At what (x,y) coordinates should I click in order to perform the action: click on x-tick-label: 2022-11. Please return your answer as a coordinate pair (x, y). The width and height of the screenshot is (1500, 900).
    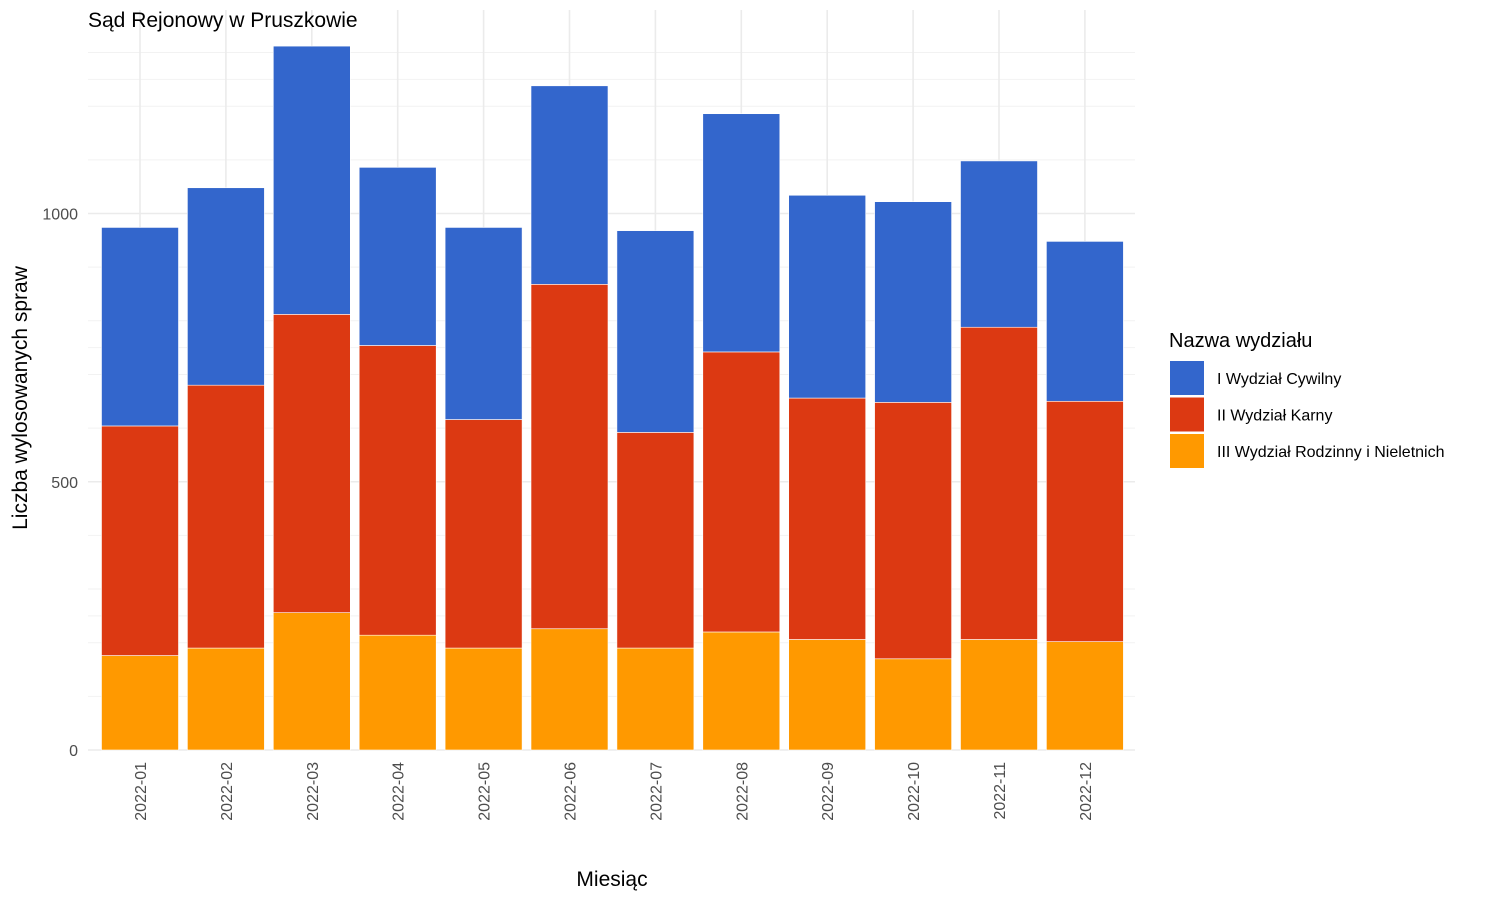
    Looking at the image, I should click on (1000, 791).